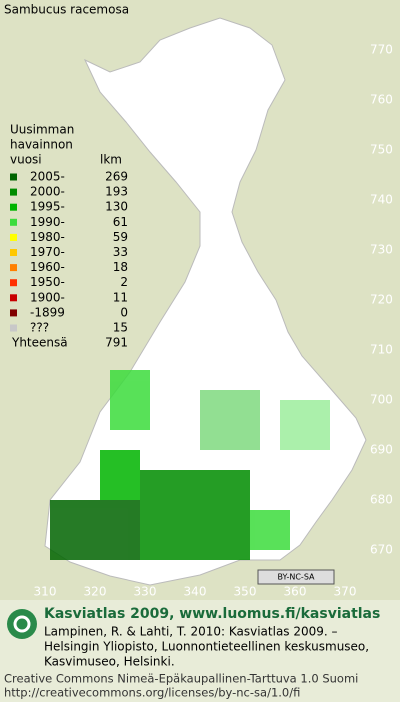 This screenshot has width=400, height=702. Describe the element at coordinates (47, 267) in the screenshot. I see `legend-label: 1960-` at that location.